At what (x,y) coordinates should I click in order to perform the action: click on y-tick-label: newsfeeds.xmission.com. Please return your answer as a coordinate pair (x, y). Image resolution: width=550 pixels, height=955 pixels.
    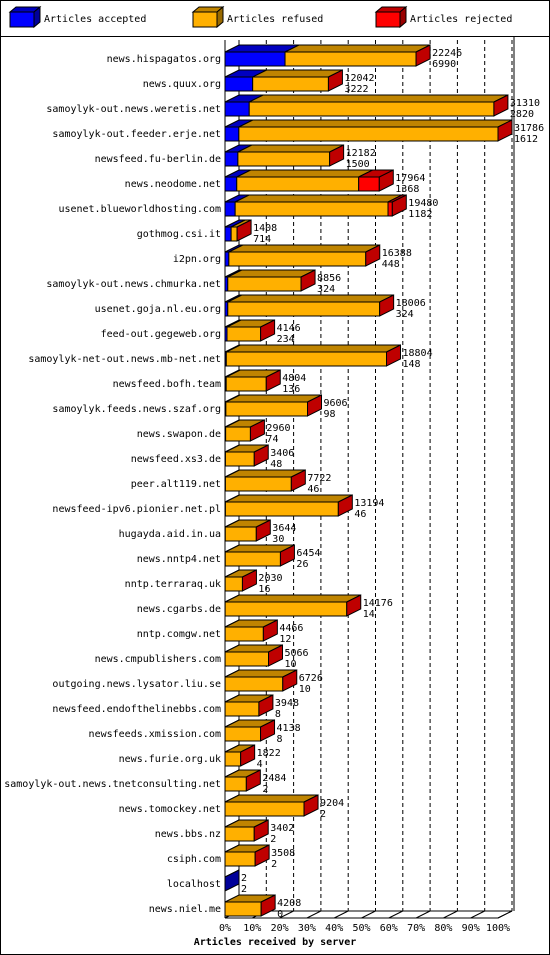
    Looking at the image, I should click on (155, 734).